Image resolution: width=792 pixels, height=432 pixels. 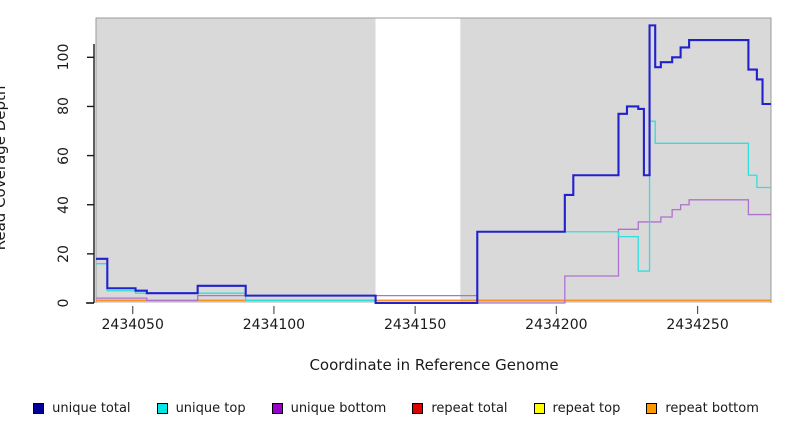 I want to click on x-axis-title: Coordinate in Reference Genome, so click(x=434, y=365).